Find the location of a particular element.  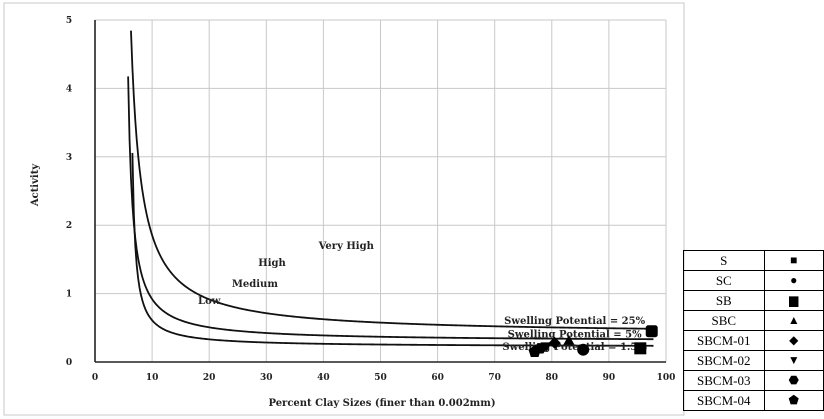

legend-row: SB ▆ is located at coordinates (753, 300).